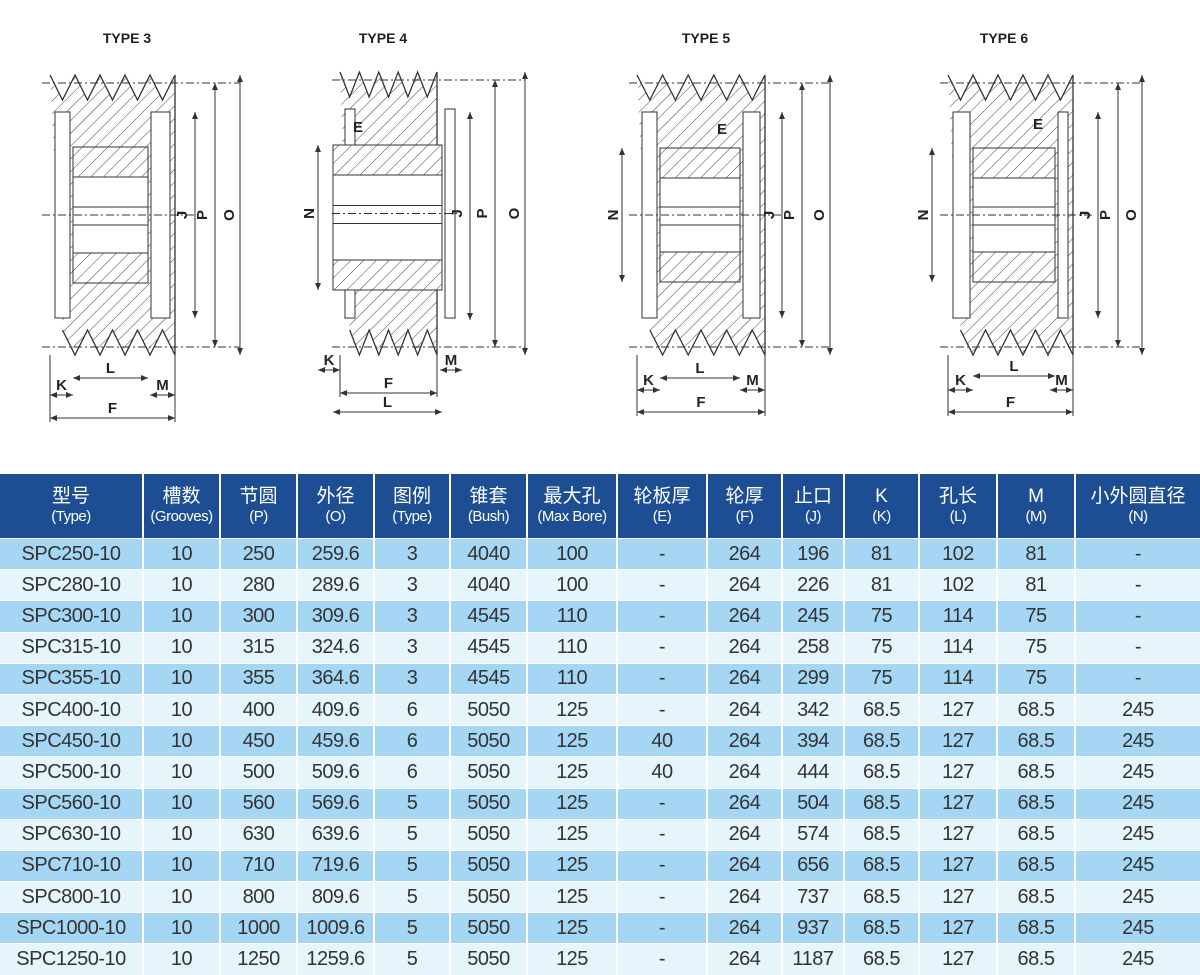 The height and width of the screenshot is (975, 1200). I want to click on table-cell: 500, so click(258, 772).